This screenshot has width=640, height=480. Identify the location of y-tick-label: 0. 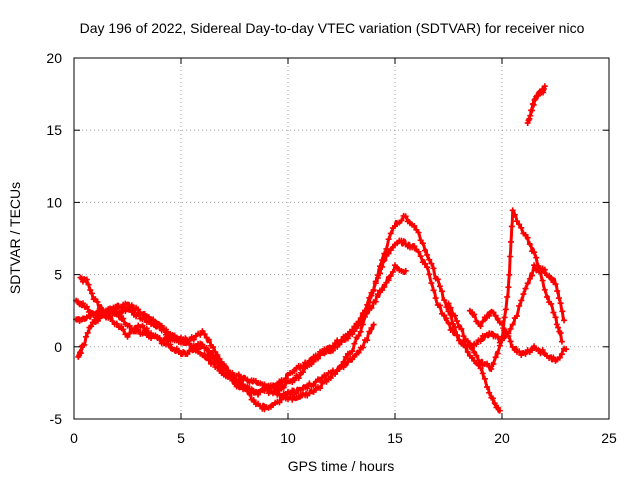
(58, 347).